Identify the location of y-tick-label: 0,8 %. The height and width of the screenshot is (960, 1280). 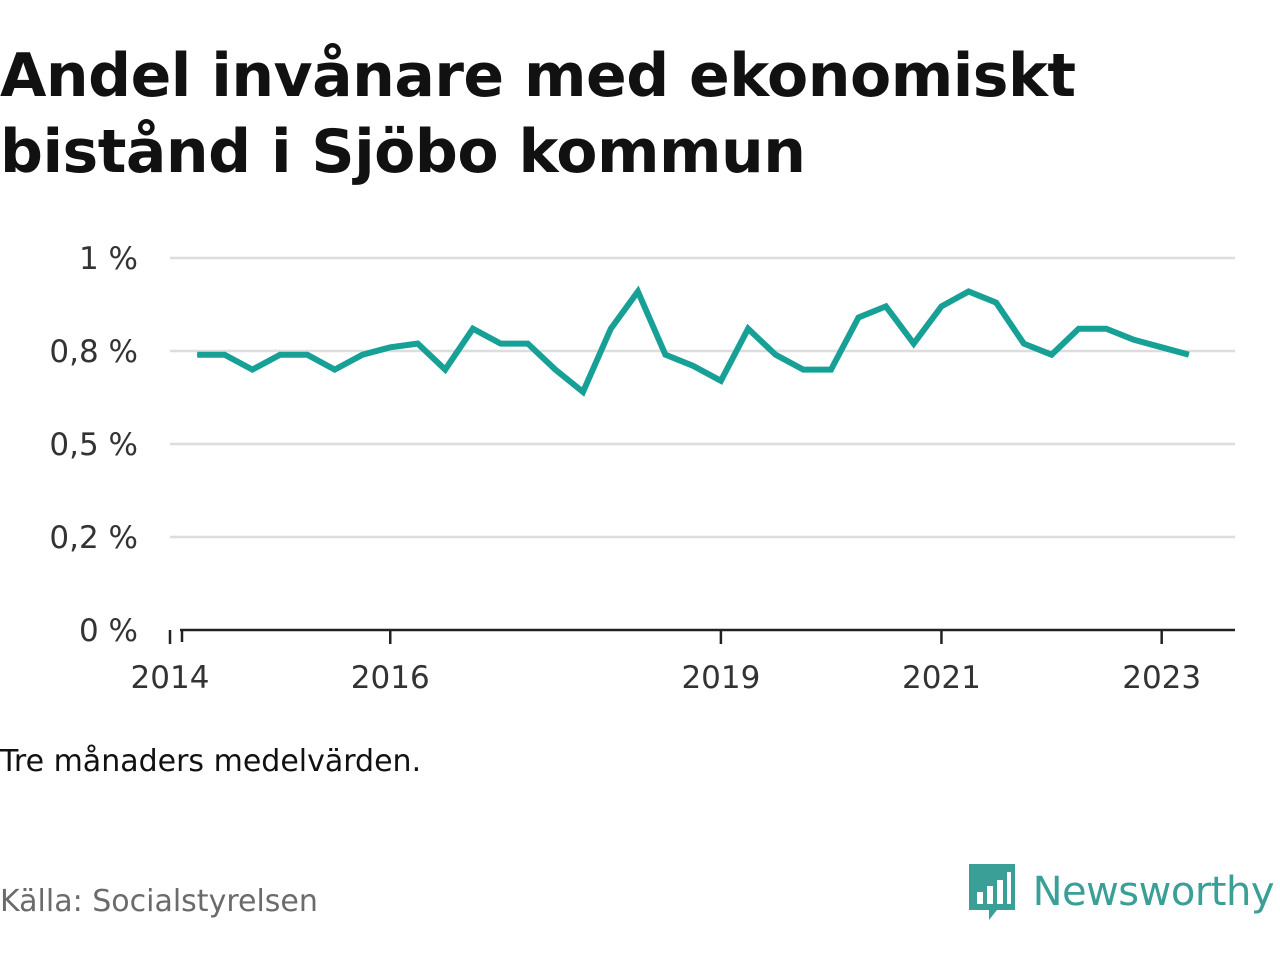
(93, 352).